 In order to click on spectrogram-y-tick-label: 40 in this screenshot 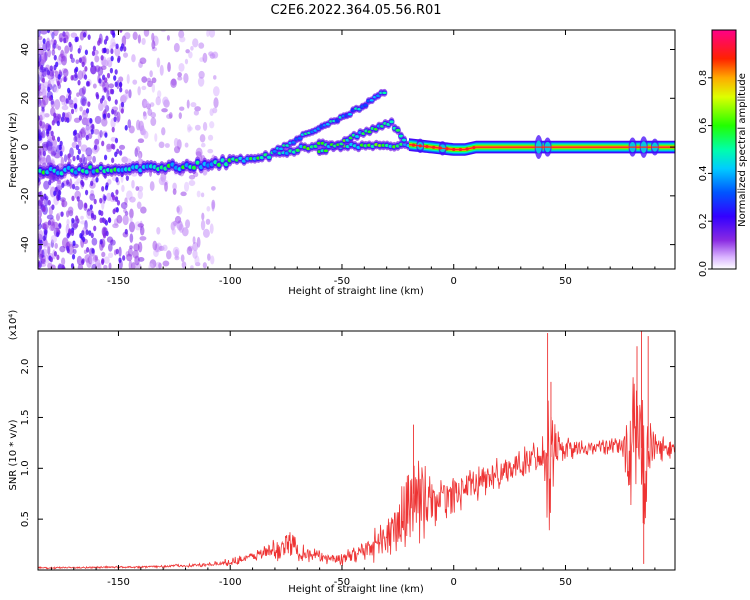, I will do `click(25, 49)`.